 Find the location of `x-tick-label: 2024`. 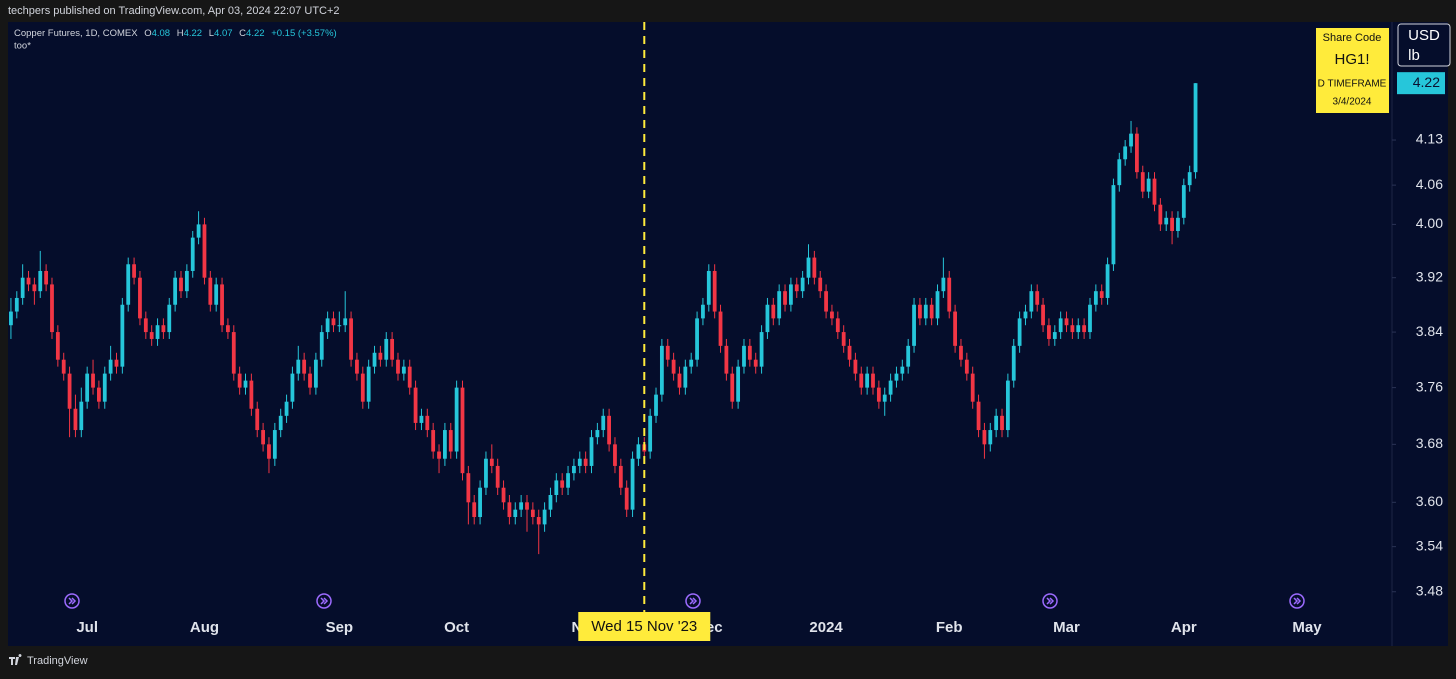

x-tick-label: 2024 is located at coordinates (826, 627).